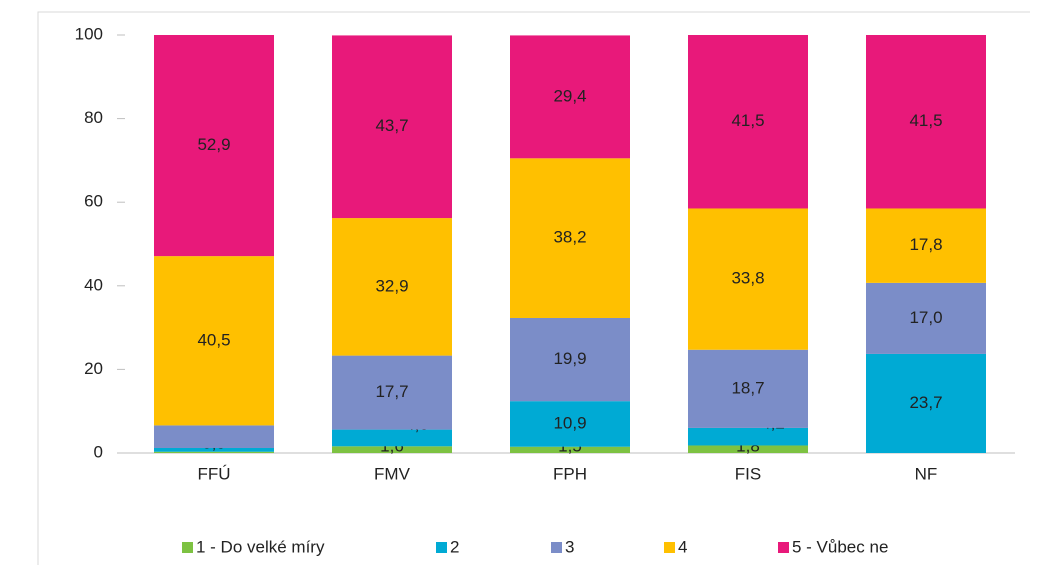 This screenshot has width=1041, height=565. What do you see at coordinates (93, 117) in the screenshot?
I see `y-tick-label: 80` at bounding box center [93, 117].